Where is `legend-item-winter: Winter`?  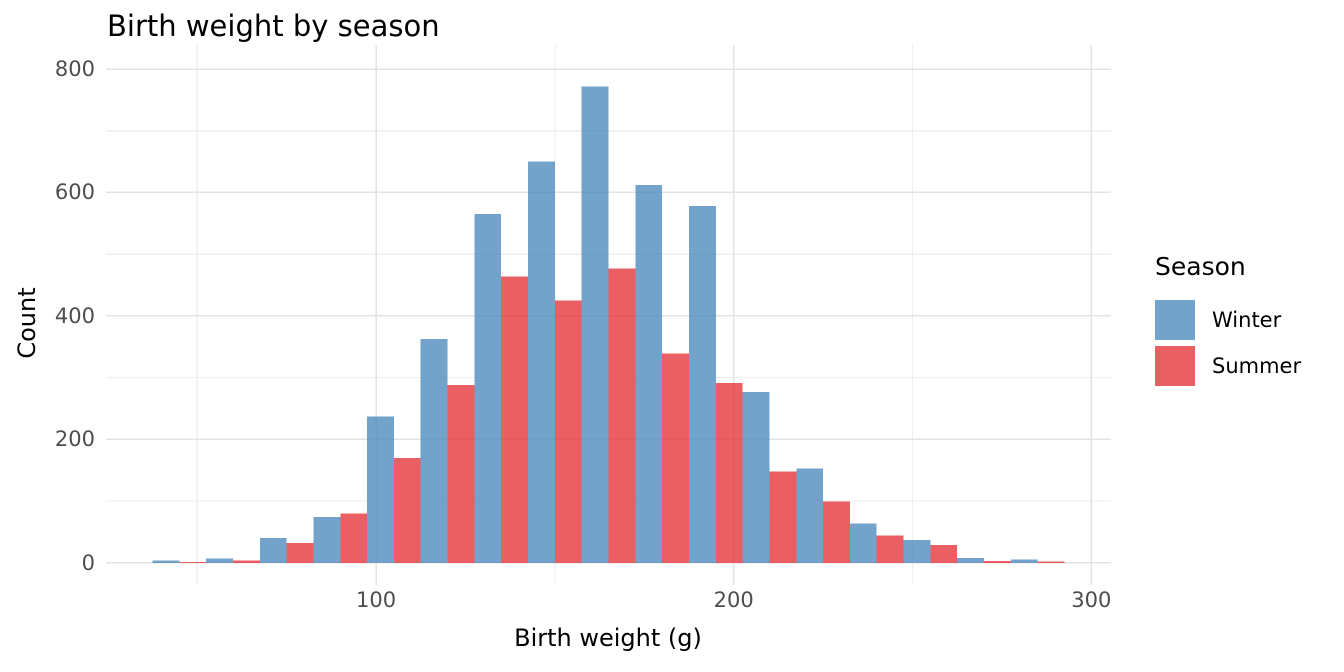 legend-item-winter: Winter is located at coordinates (1247, 320).